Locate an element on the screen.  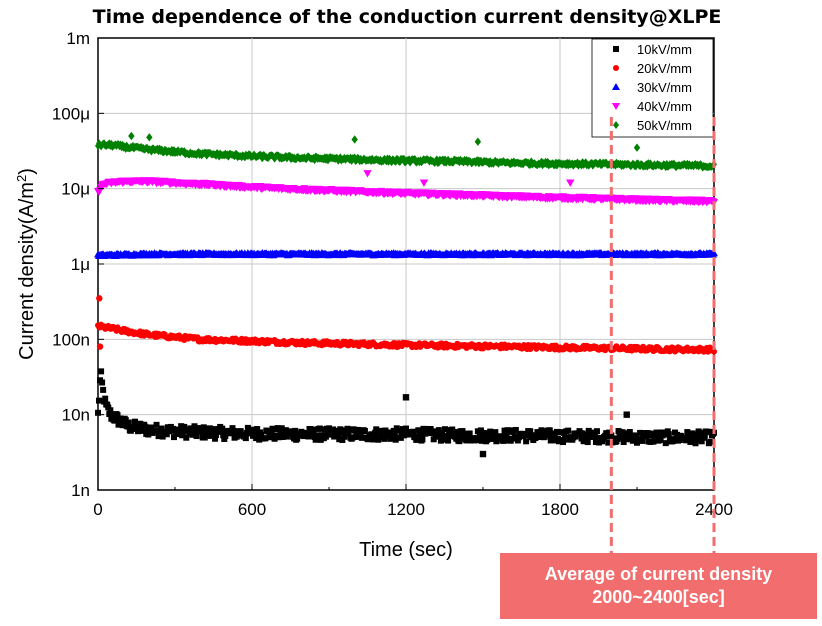
annotation-line-2: 2000~2400[sec] is located at coordinates (658, 597).